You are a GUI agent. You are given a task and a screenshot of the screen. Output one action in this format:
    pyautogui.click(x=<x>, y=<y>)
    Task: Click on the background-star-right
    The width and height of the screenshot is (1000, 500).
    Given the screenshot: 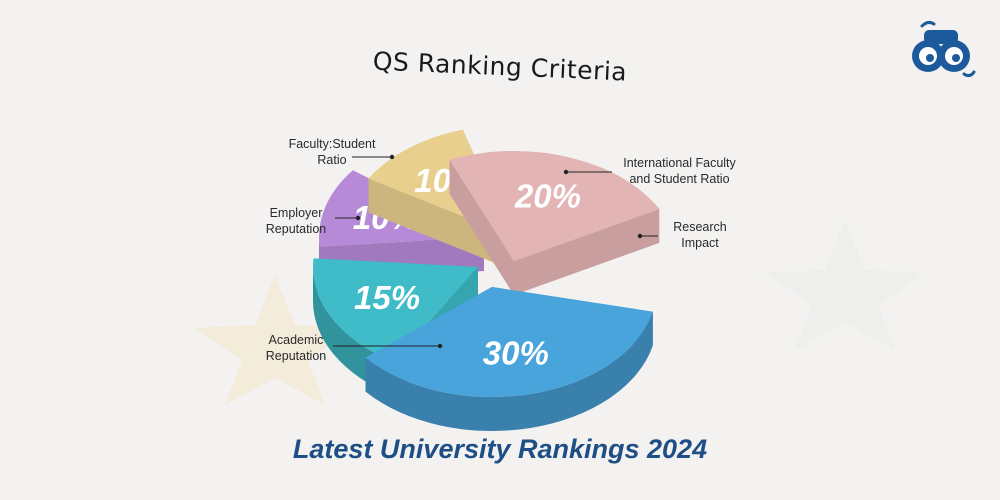 What is the action you would take?
    pyautogui.click(x=845, y=285)
    